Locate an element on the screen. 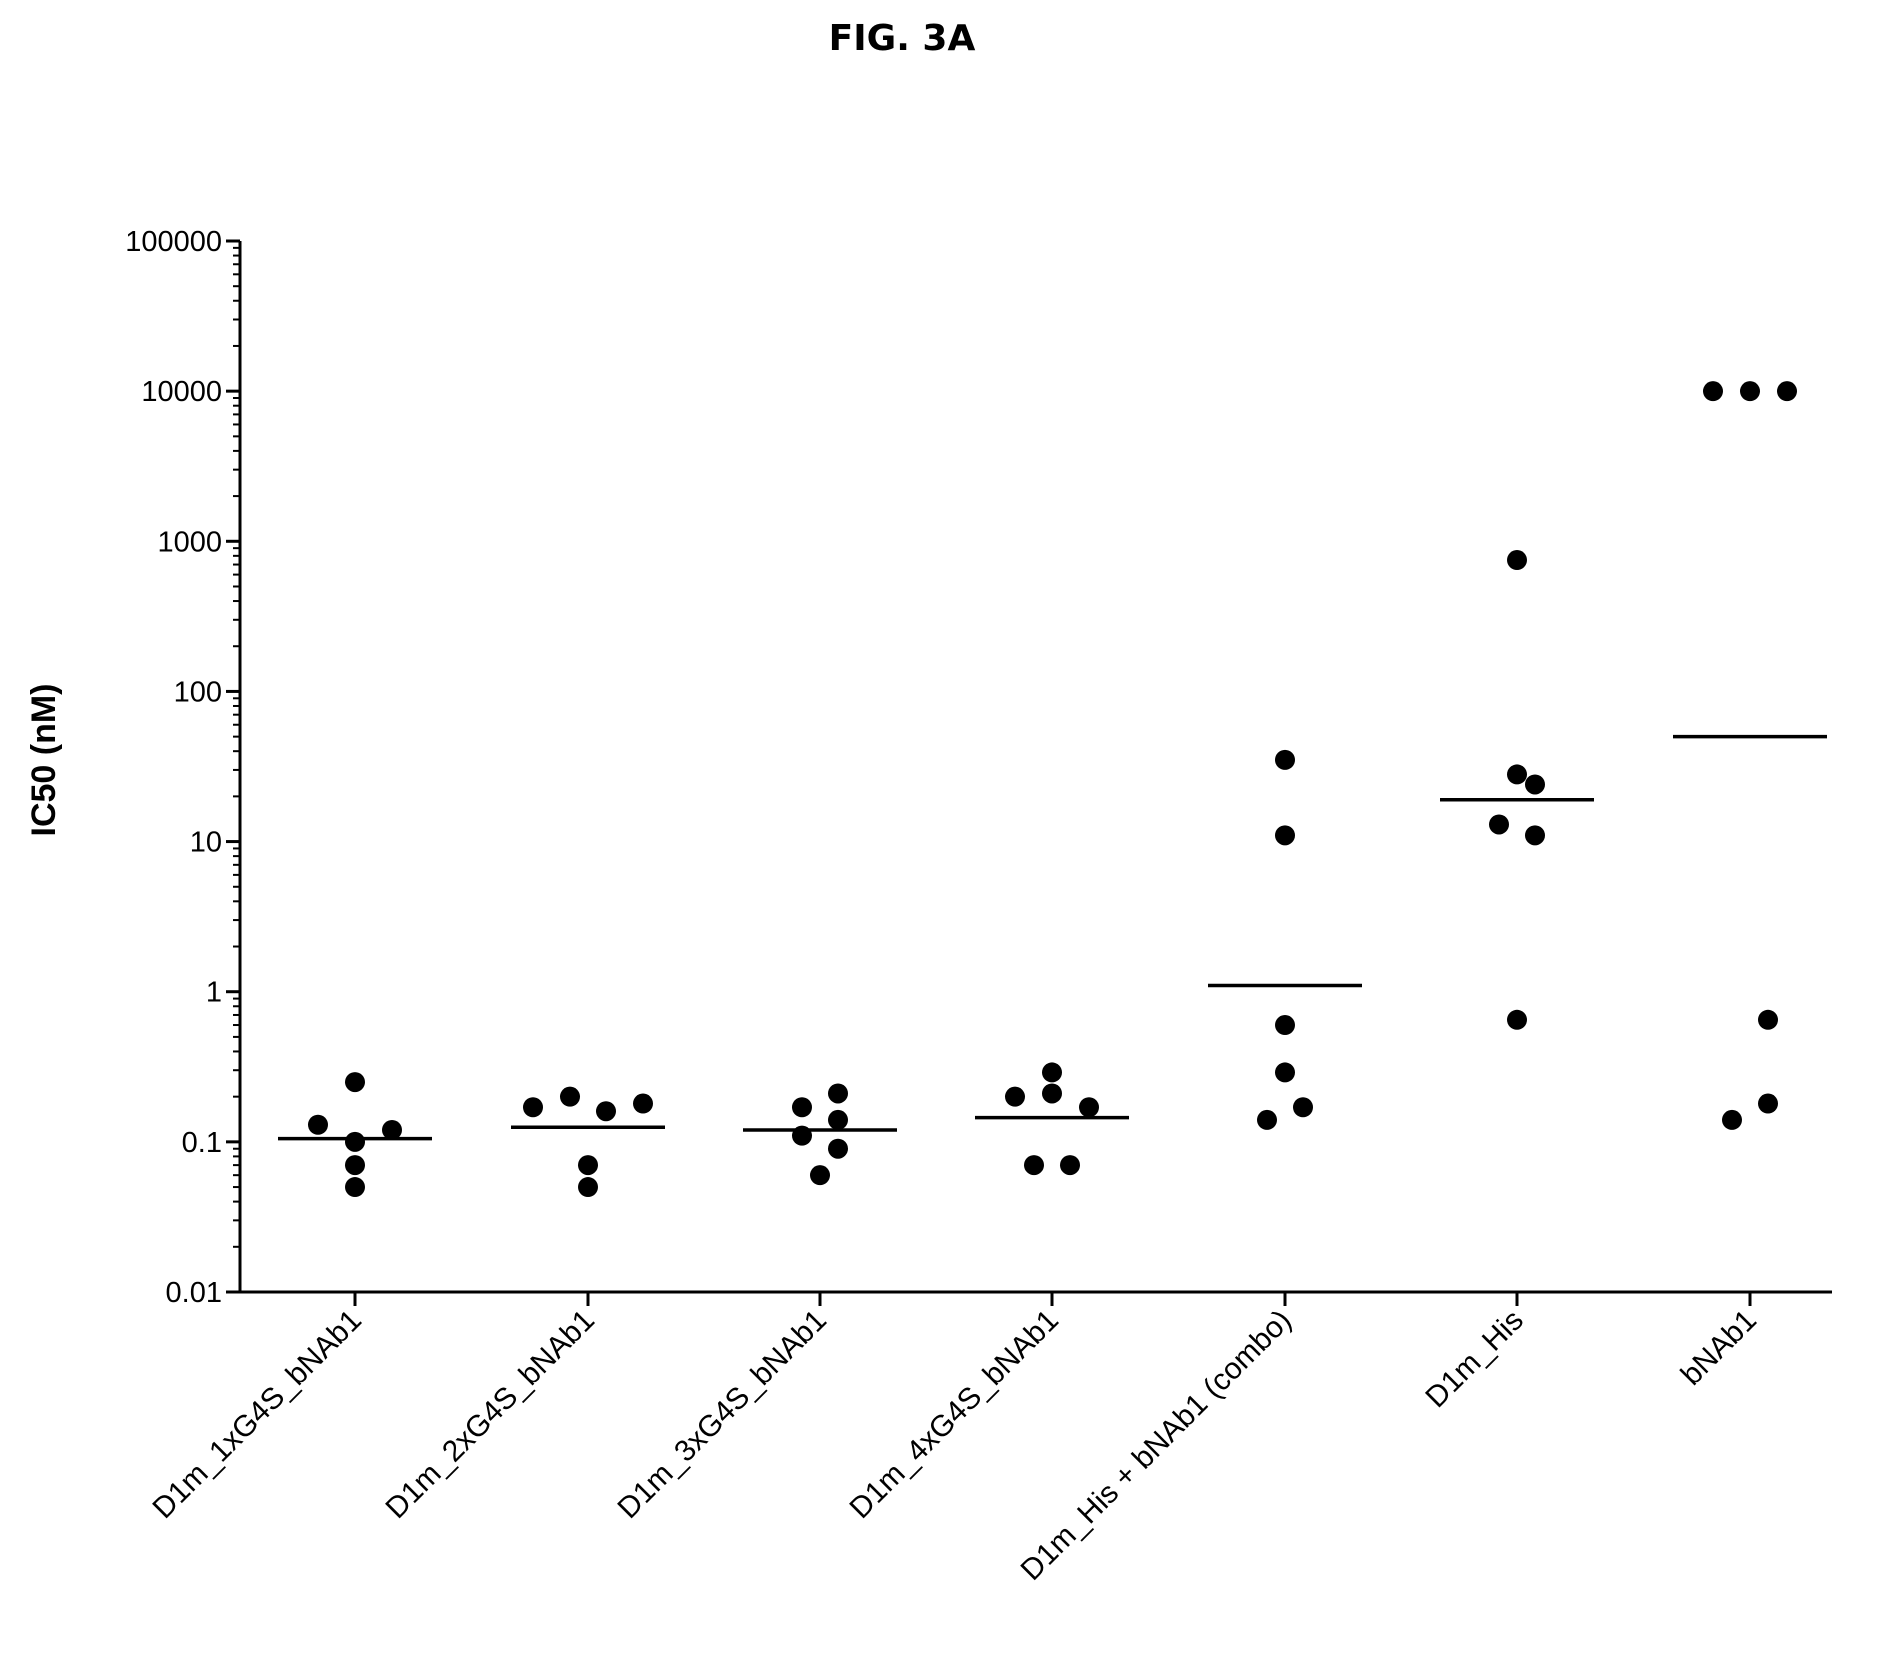  y-tick-label: 1 is located at coordinates (214, 993).